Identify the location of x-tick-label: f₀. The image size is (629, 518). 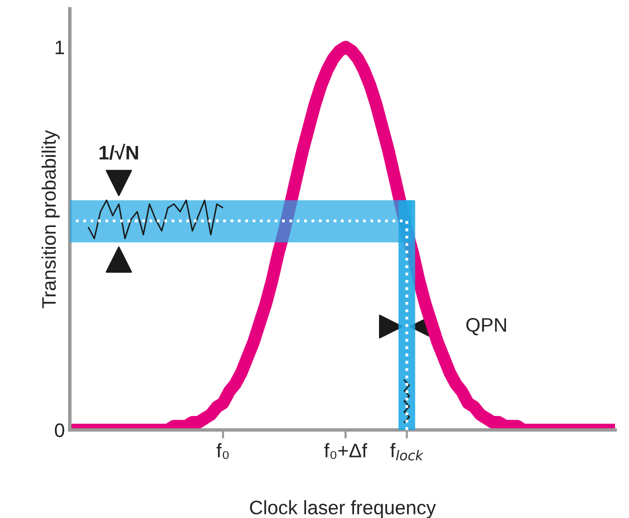
(222, 451).